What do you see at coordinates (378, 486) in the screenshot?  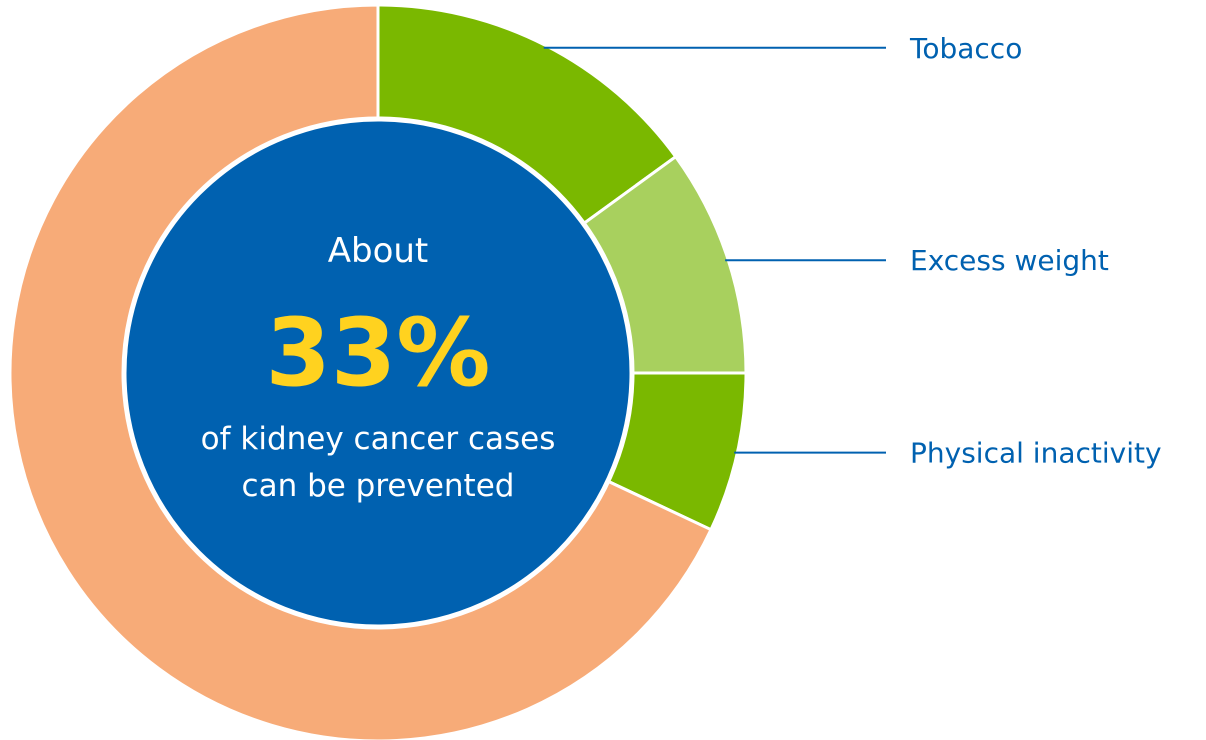 I see `center-description-line2: can be prevented` at bounding box center [378, 486].